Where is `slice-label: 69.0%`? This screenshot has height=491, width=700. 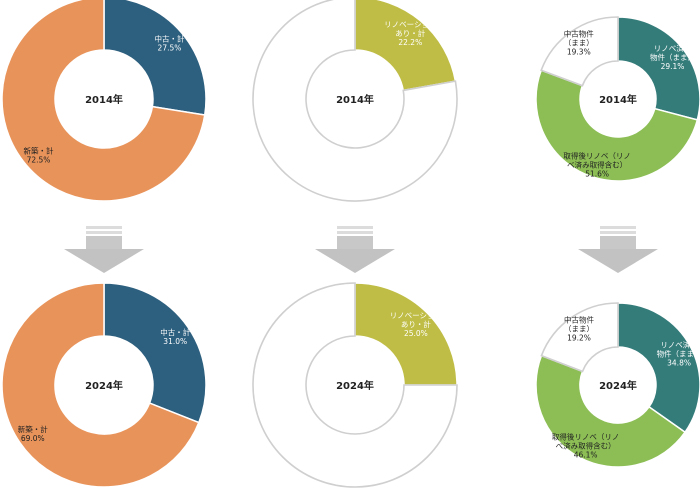 slice-label: 69.0% is located at coordinates (33, 438).